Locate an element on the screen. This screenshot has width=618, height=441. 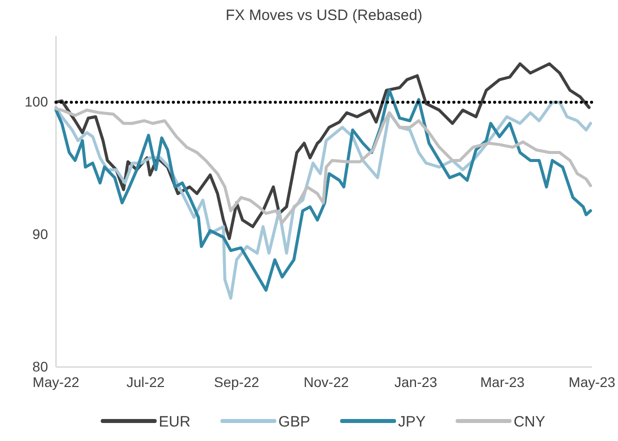
x-tick-label: Jul-22 is located at coordinates (145, 382).